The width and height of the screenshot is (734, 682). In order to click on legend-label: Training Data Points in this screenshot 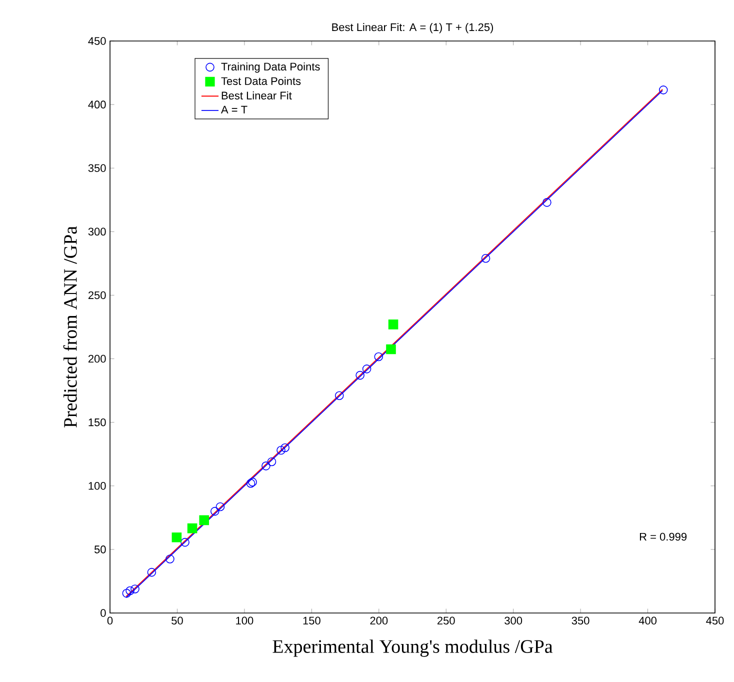, I will do `click(270, 67)`.